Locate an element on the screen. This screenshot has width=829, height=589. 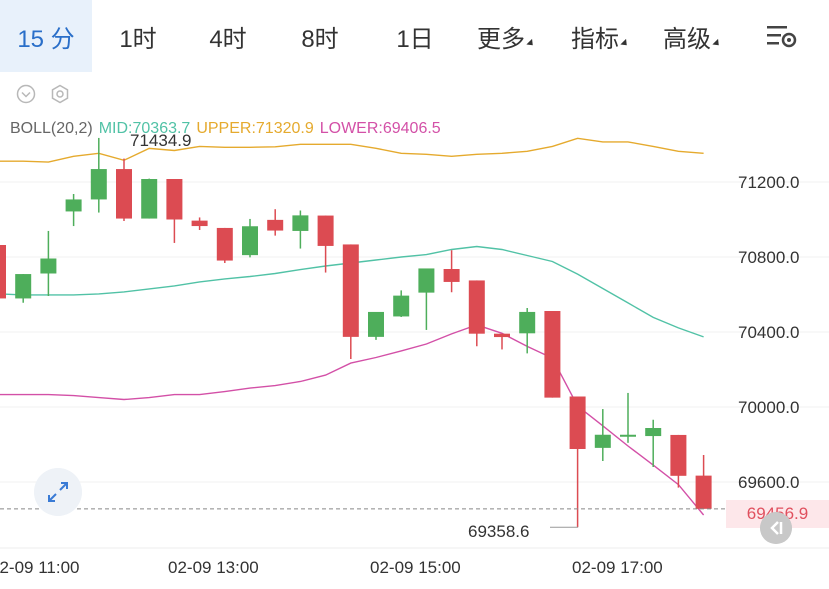
tab-1h: 1时 is located at coordinates (138, 39).